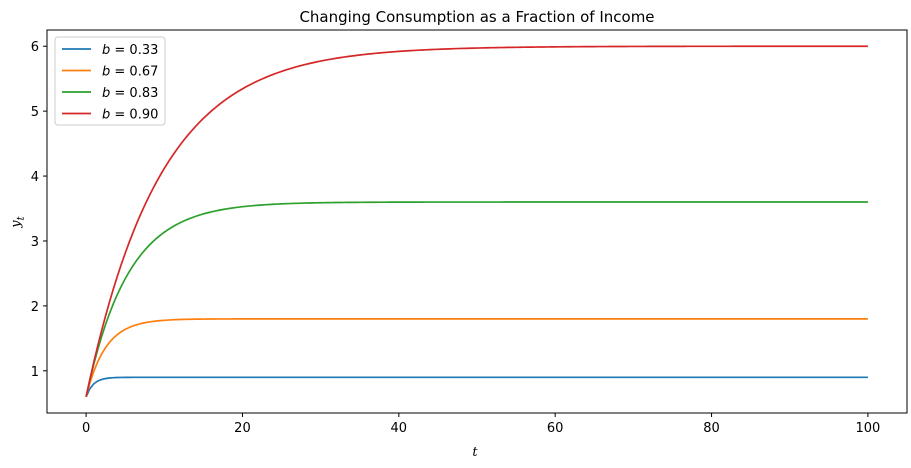 The height and width of the screenshot is (468, 911). Describe the element at coordinates (399, 428) in the screenshot. I see `x-tick-label: 40` at that location.